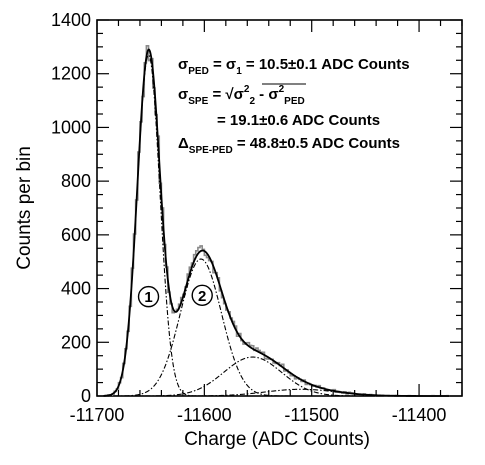 This screenshot has height=465, width=485. I want to click on annotation-line-4: ΔSPE-PED = 48.8±0.5 ADC Counts, so click(289, 145).